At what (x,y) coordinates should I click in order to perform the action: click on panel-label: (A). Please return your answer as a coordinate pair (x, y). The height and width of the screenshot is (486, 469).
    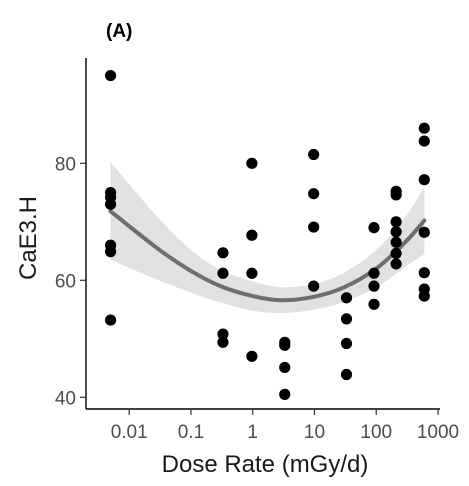
    Looking at the image, I should click on (119, 31).